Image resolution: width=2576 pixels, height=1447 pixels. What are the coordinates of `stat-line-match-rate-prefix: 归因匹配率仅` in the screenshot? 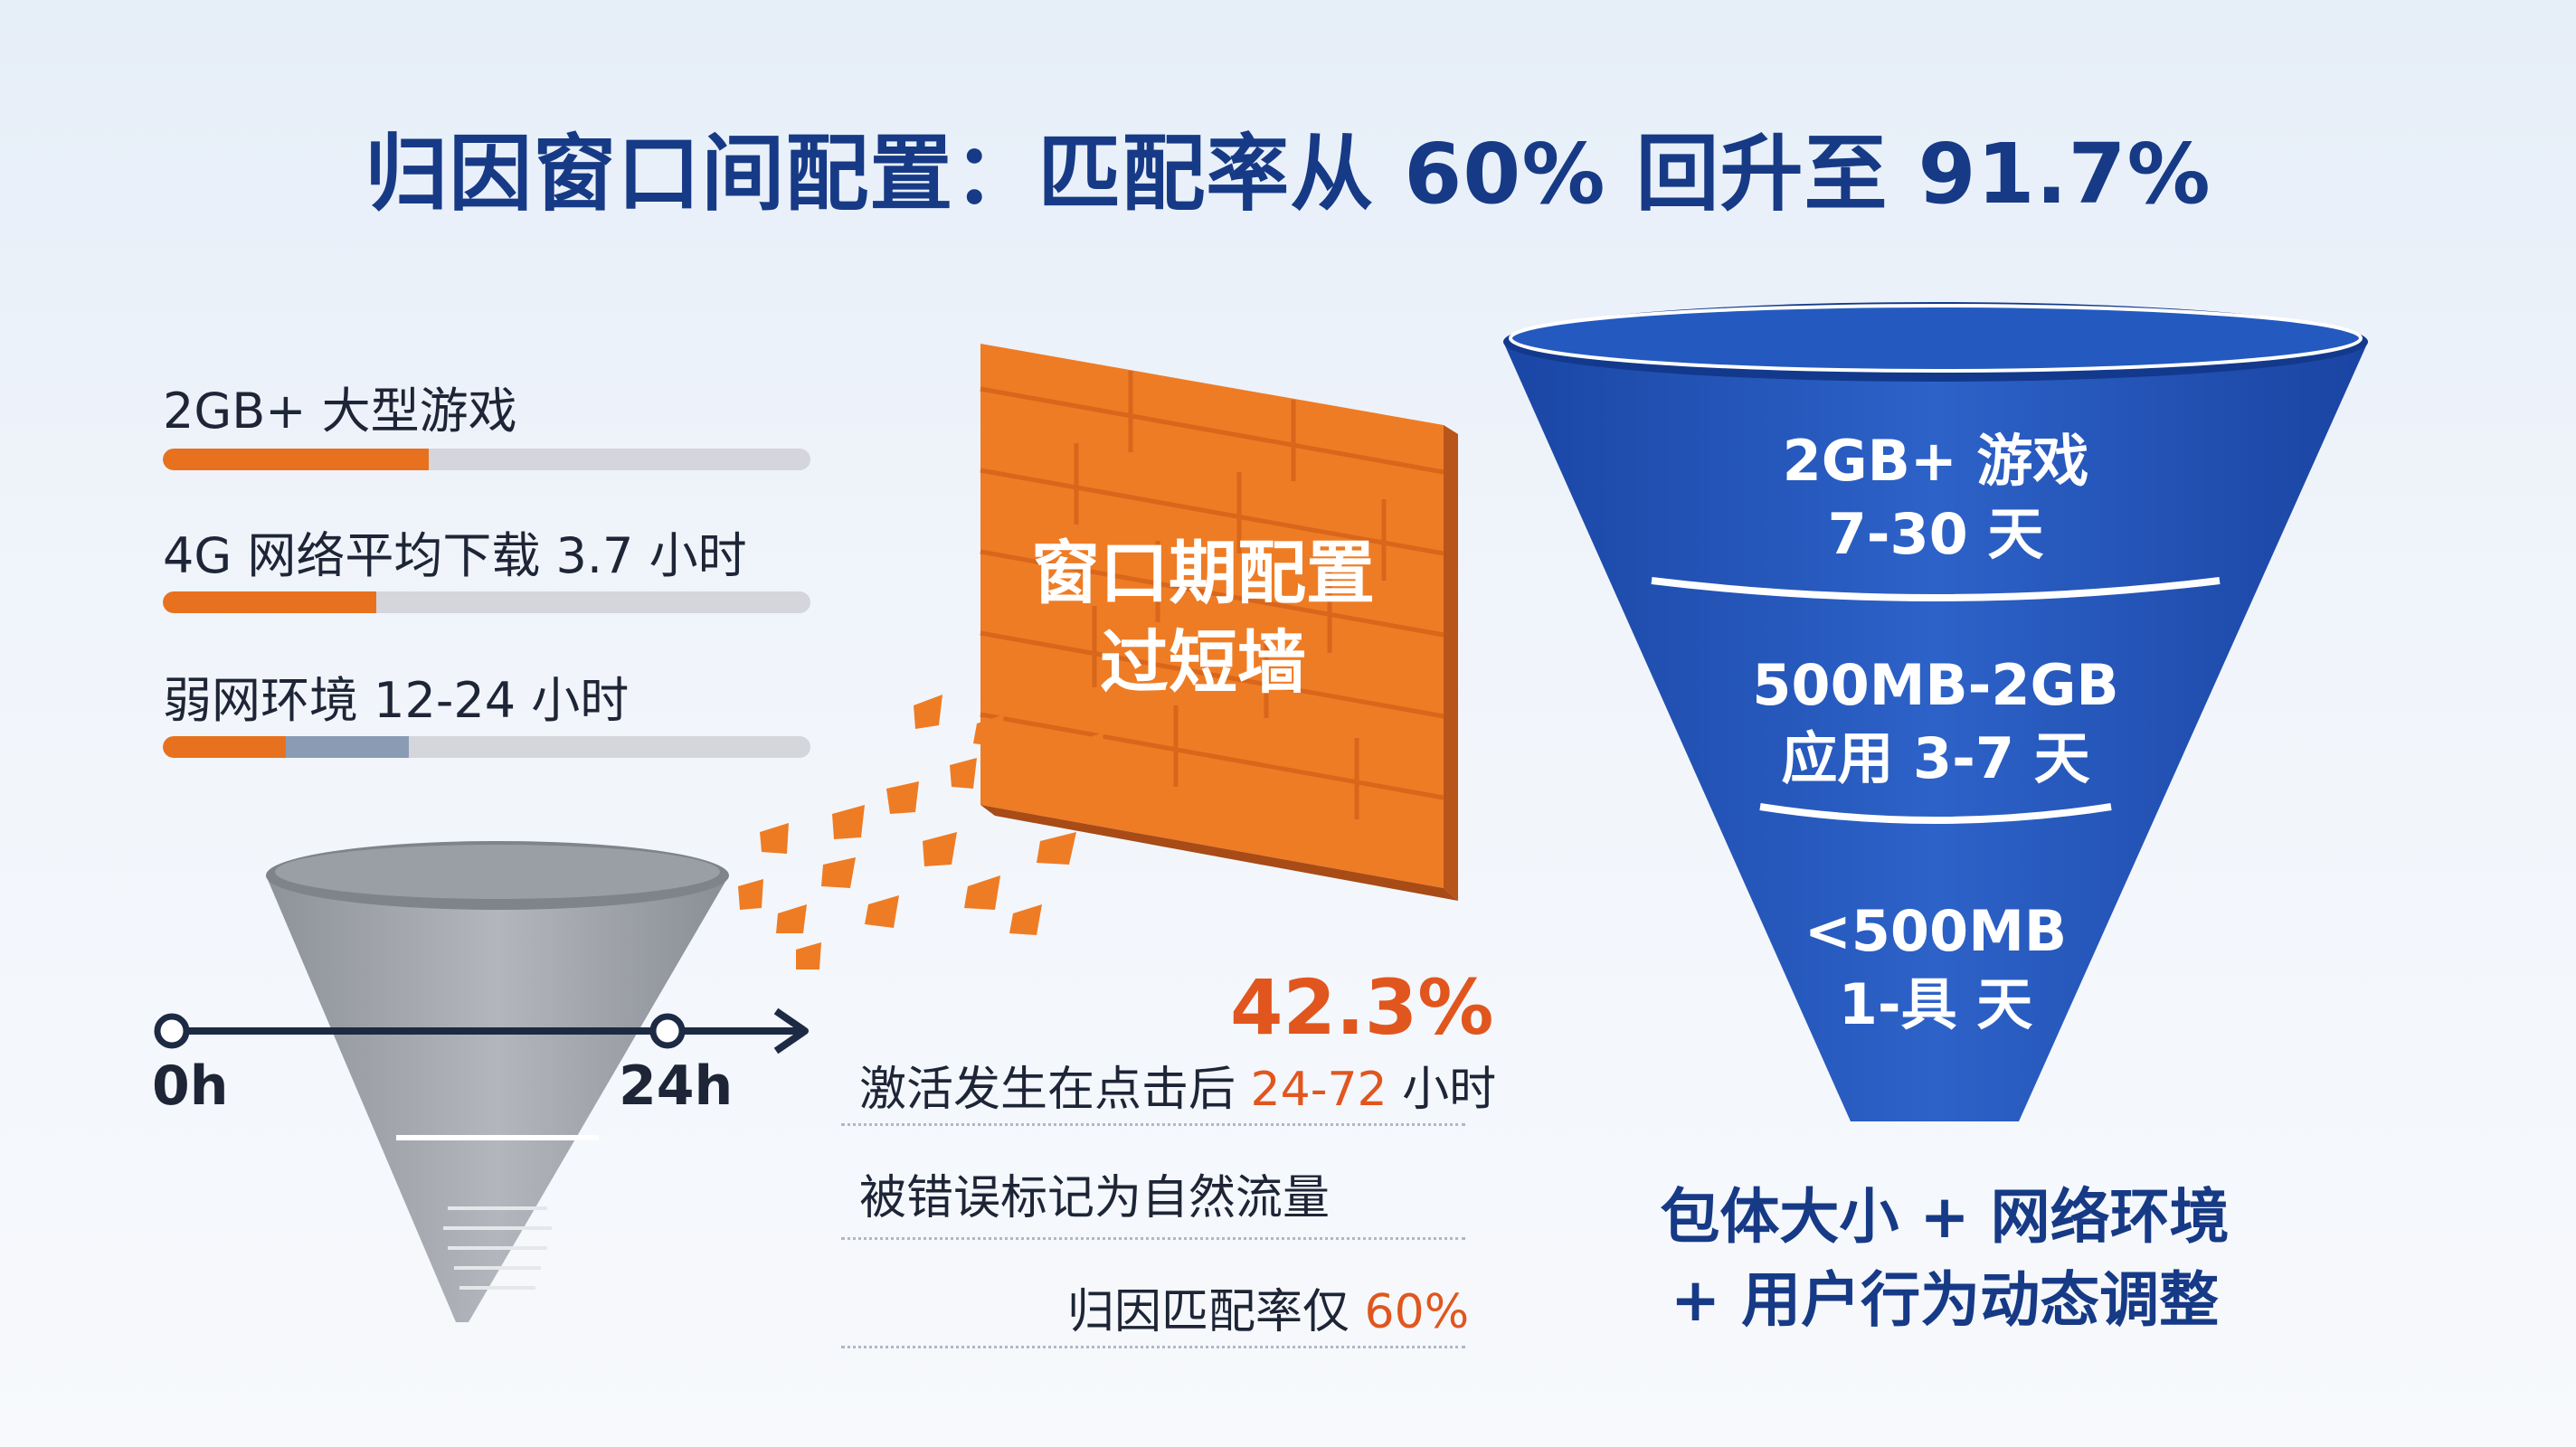 It's located at (1216, 1312).